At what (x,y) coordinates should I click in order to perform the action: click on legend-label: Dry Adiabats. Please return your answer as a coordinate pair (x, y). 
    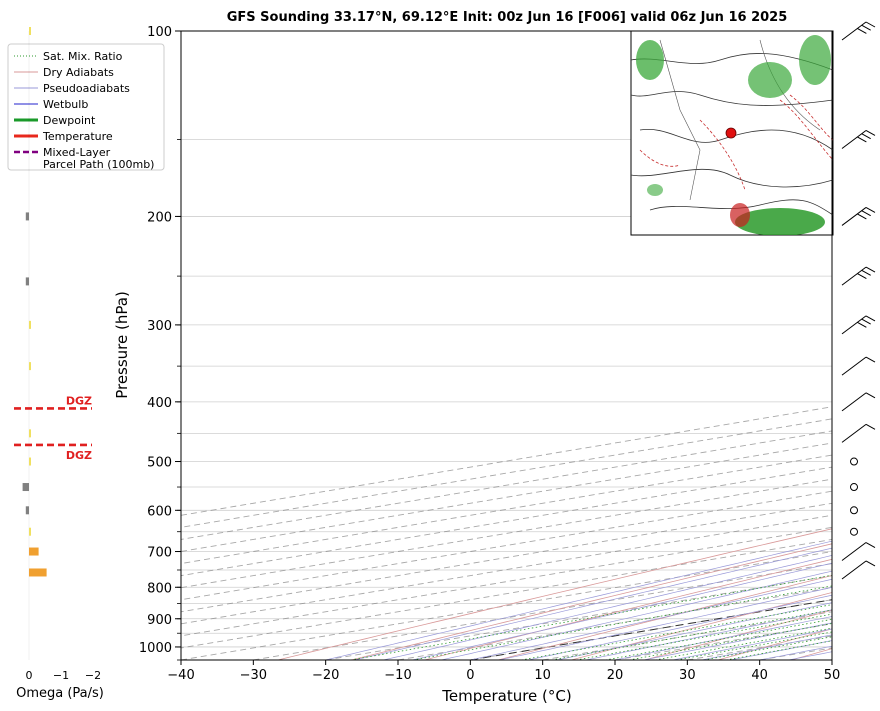
    Looking at the image, I should click on (78, 72).